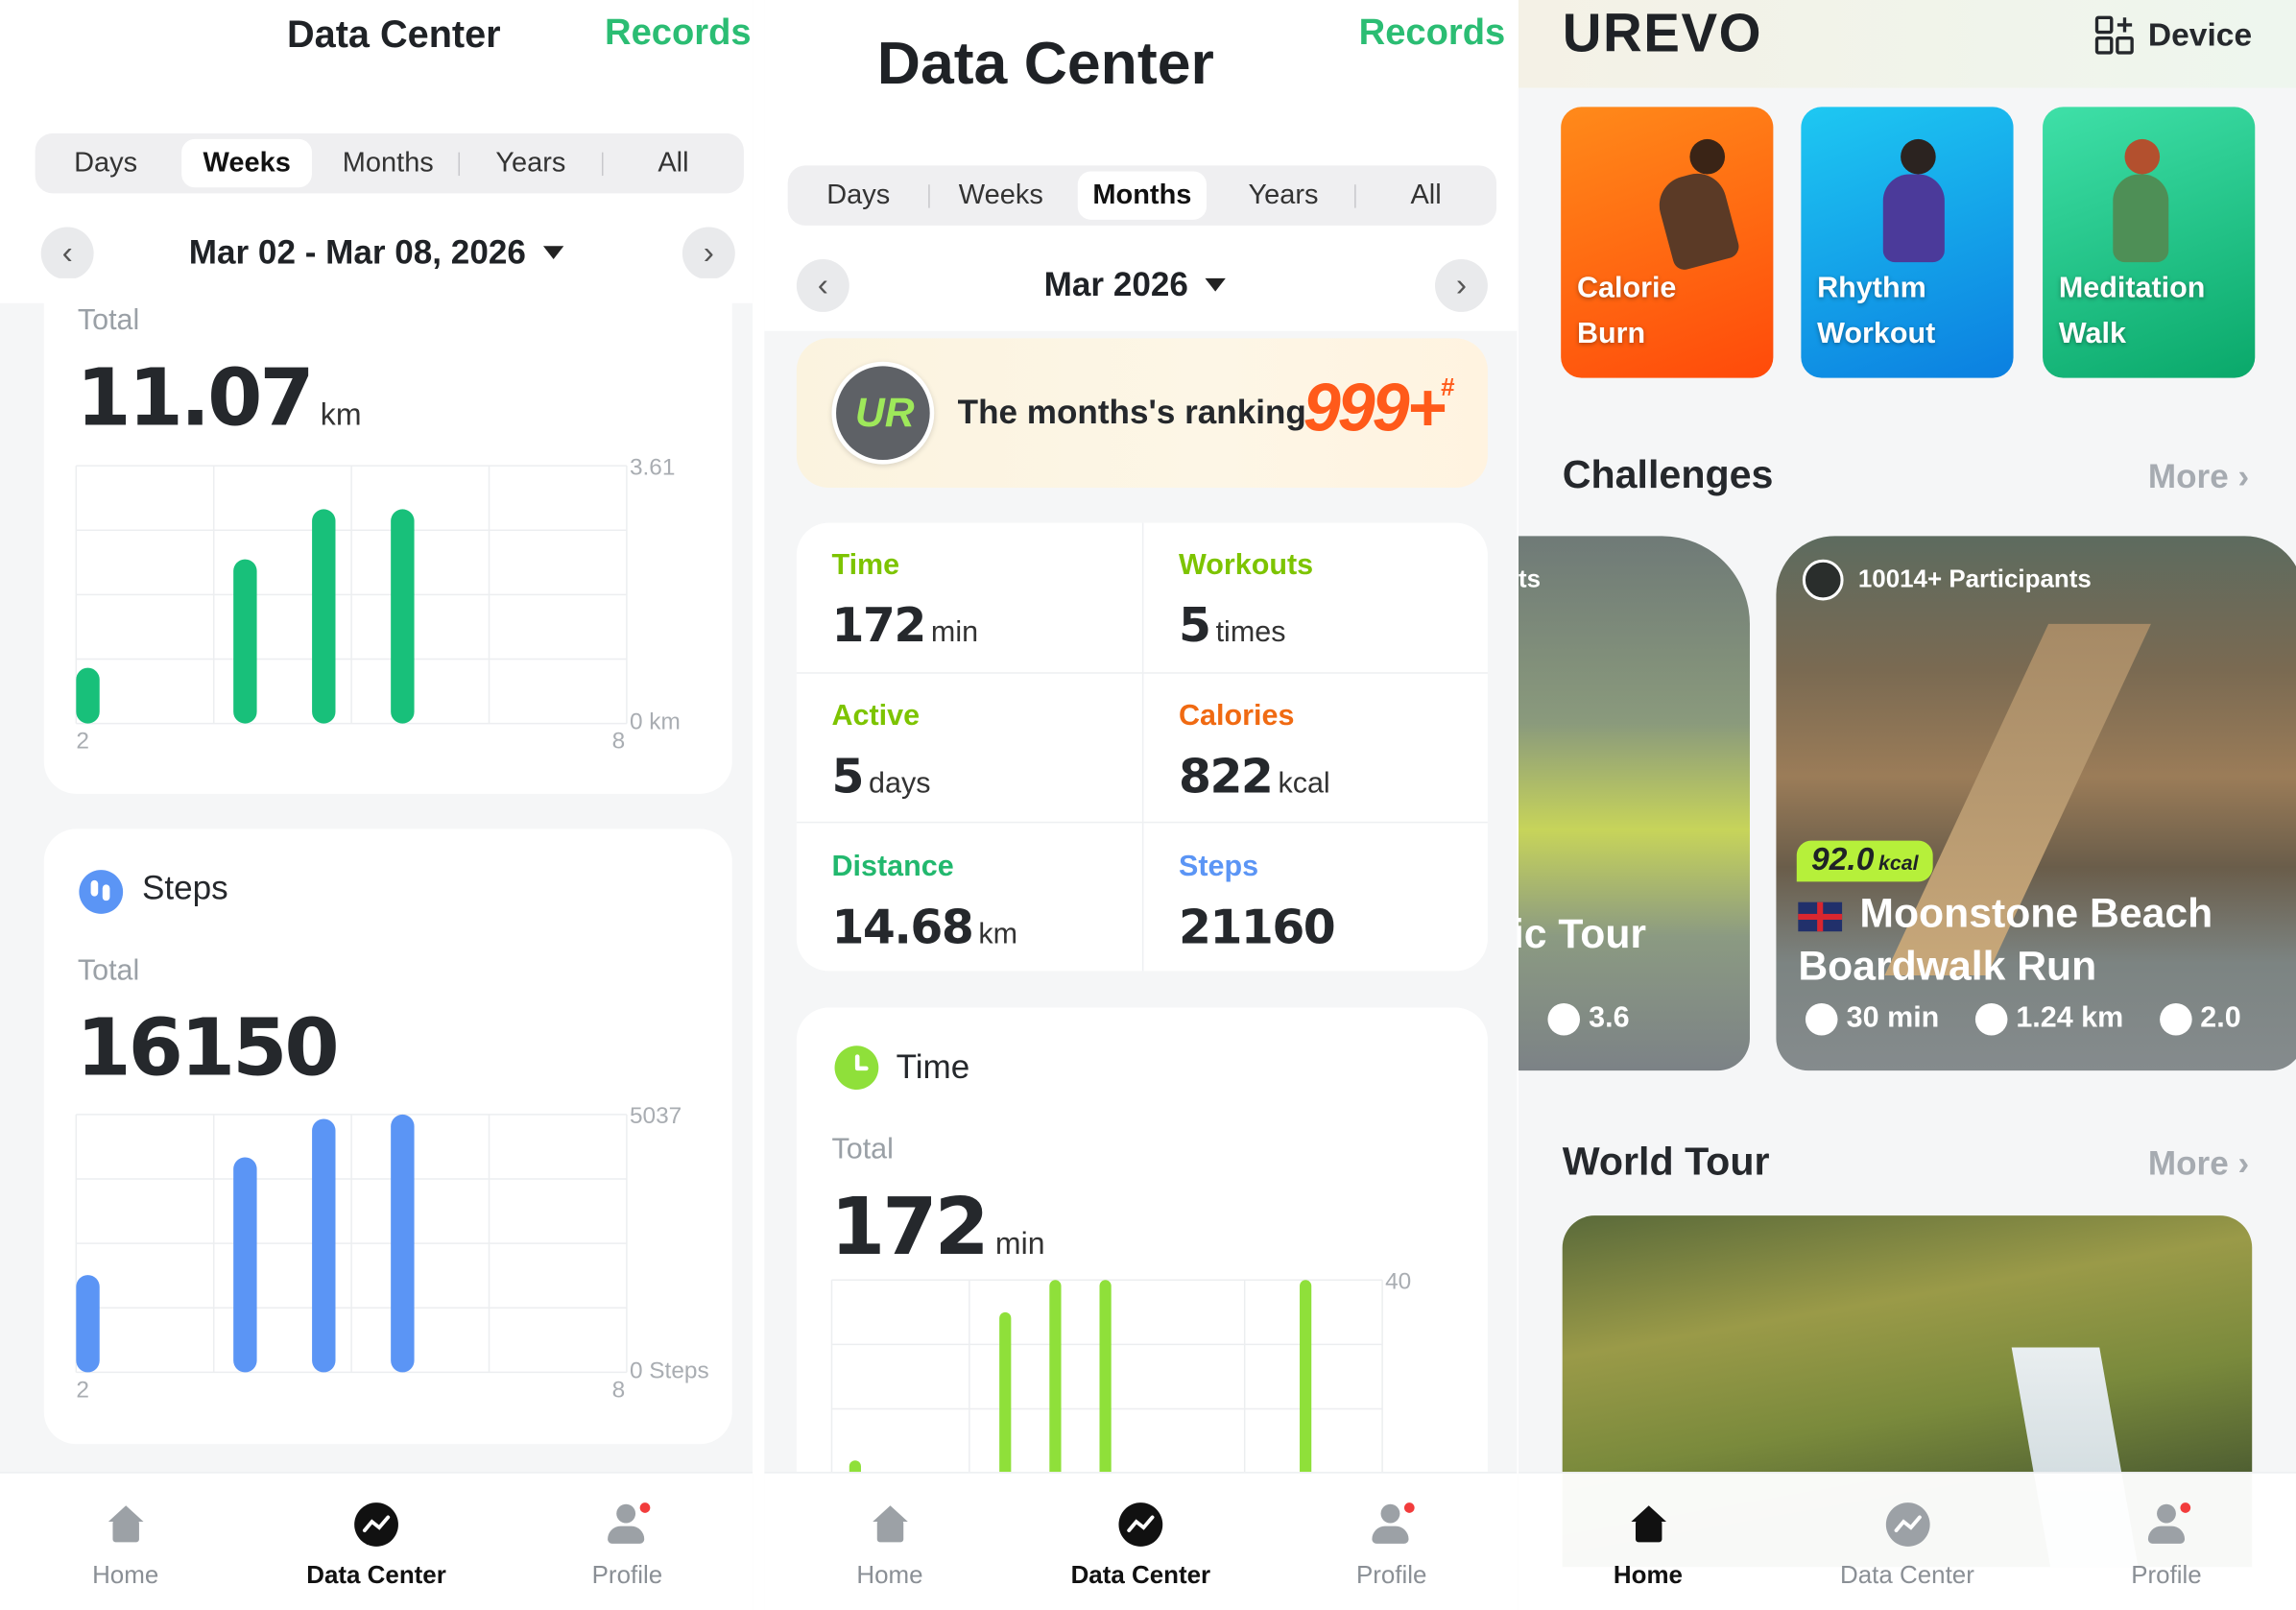 The width and height of the screenshot is (2296, 1610). I want to click on difficulty-level: 3.6, so click(1589, 1018).